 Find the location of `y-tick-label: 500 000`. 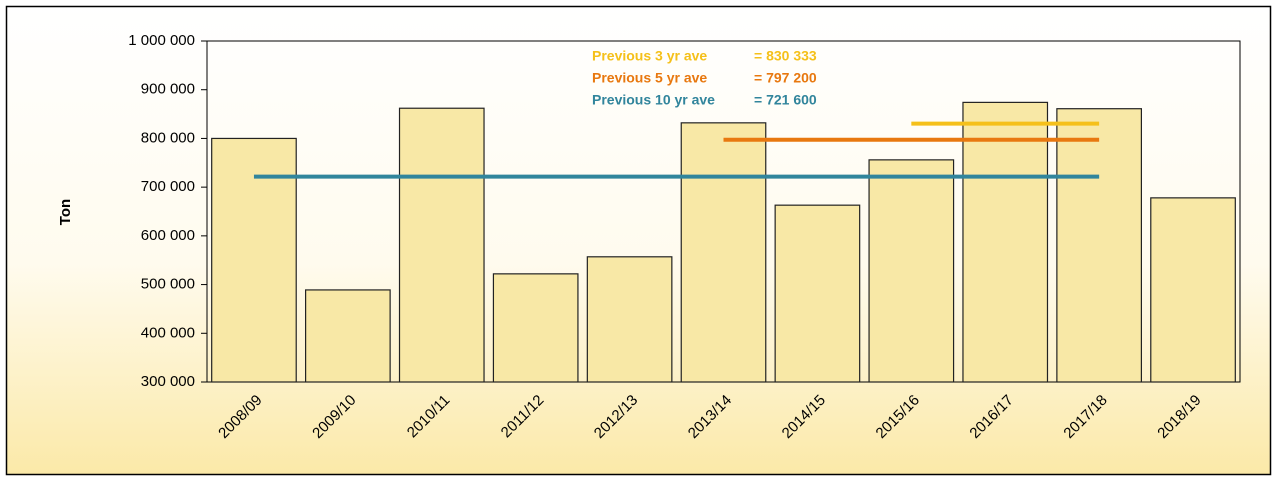

y-tick-label: 500 000 is located at coordinates (168, 284).